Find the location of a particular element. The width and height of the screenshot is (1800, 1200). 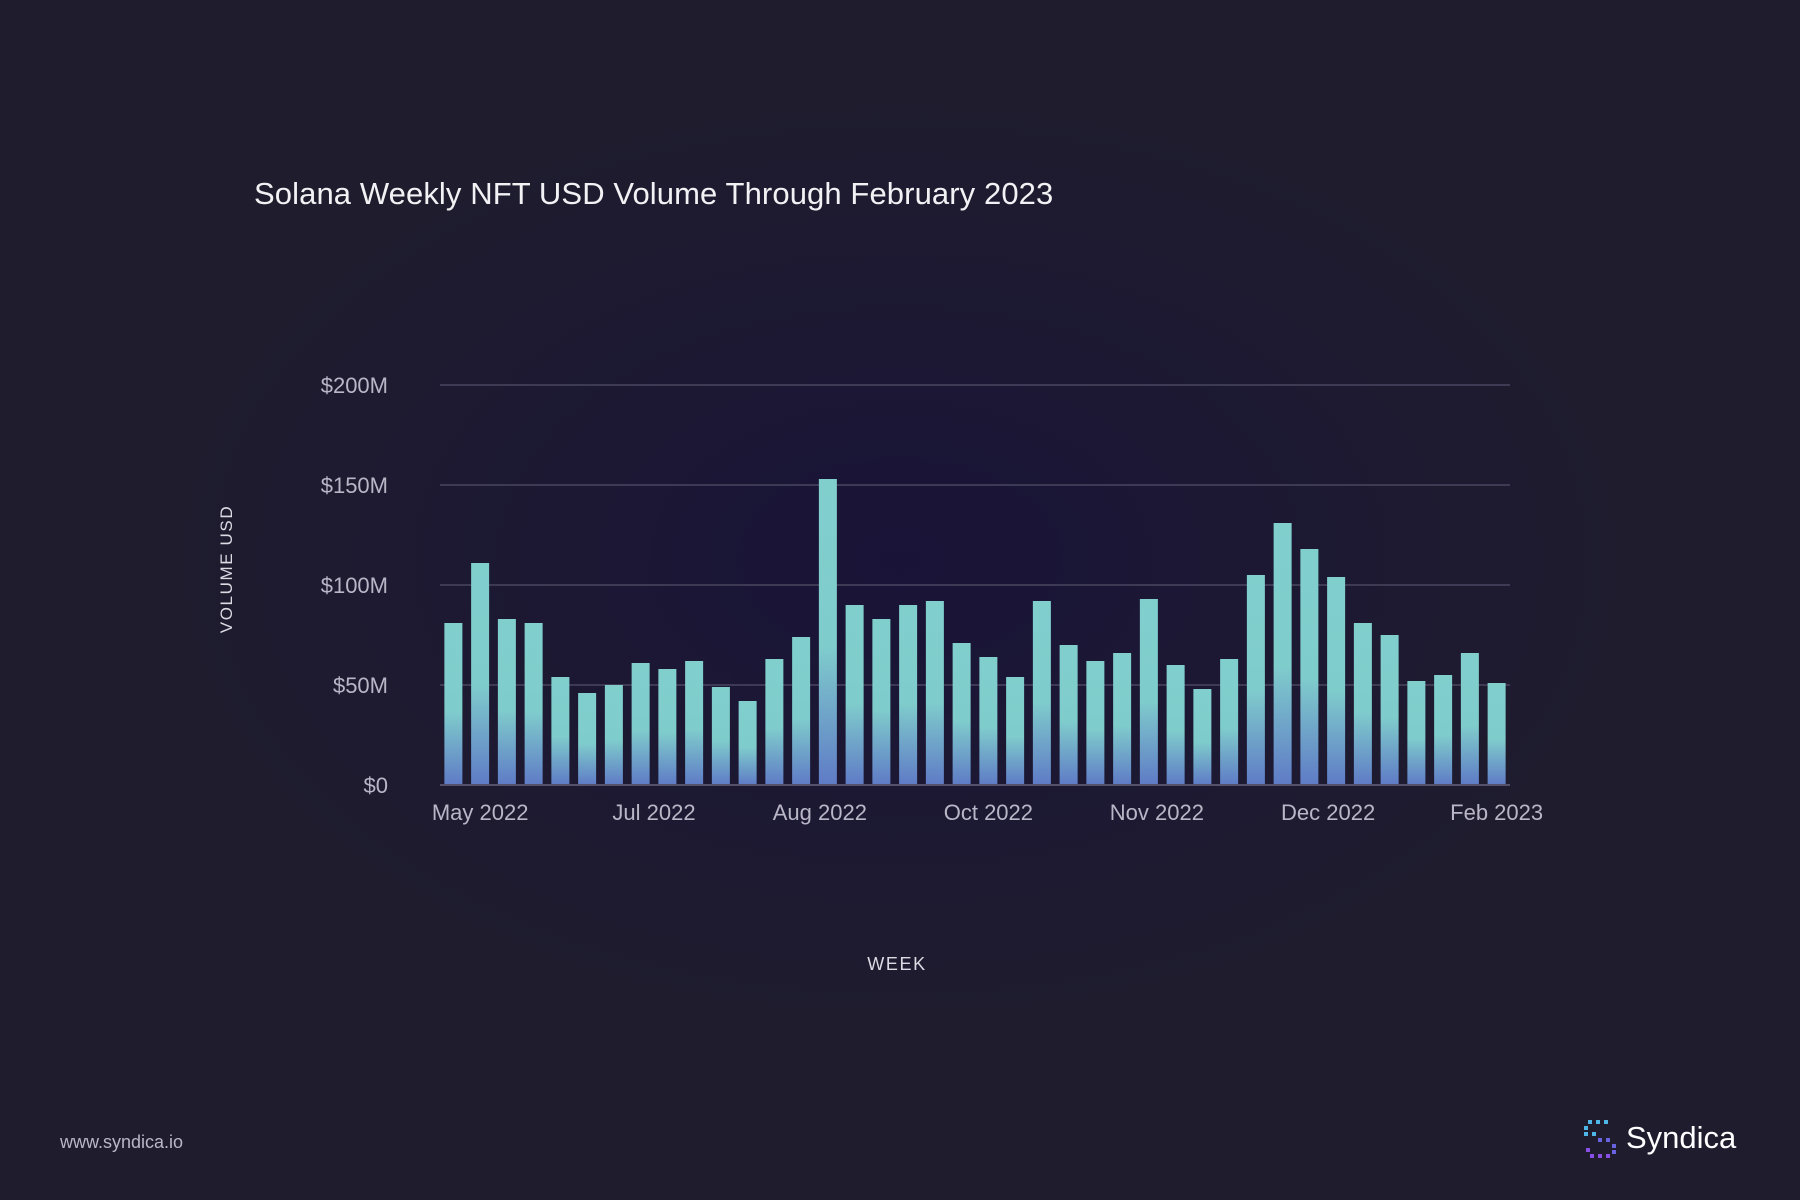

footer-url: www.syndica.io is located at coordinates (122, 1142).